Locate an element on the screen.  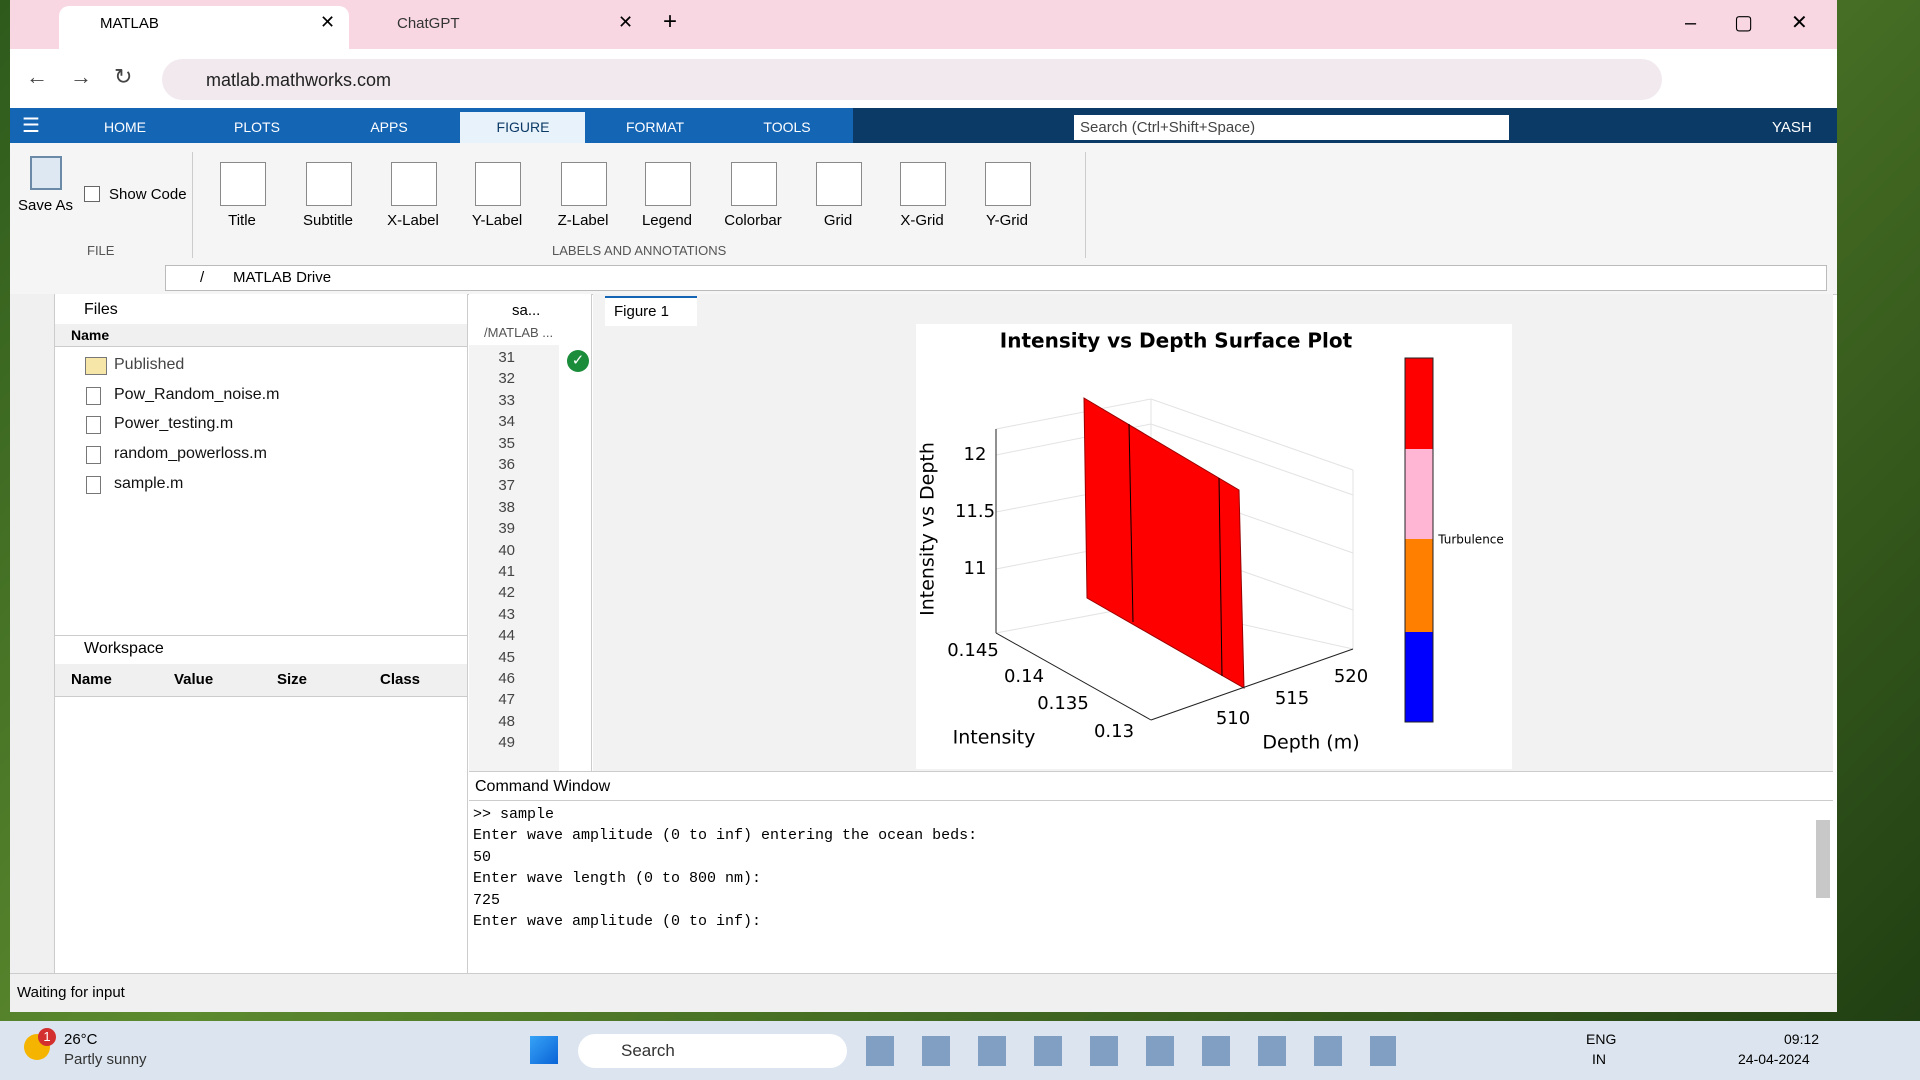
panel-title: Files is located at coordinates (101, 309).